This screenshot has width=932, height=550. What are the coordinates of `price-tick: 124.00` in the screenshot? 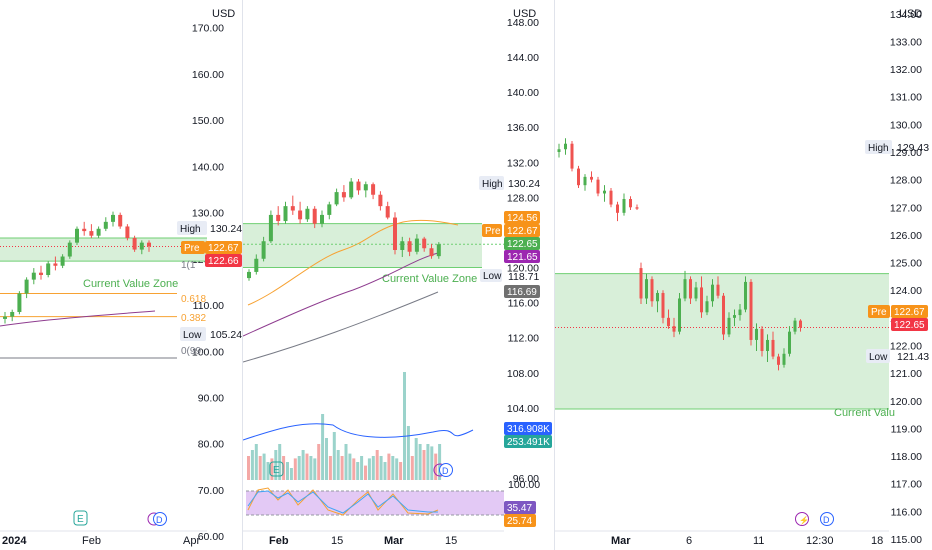 It's located at (906, 291).